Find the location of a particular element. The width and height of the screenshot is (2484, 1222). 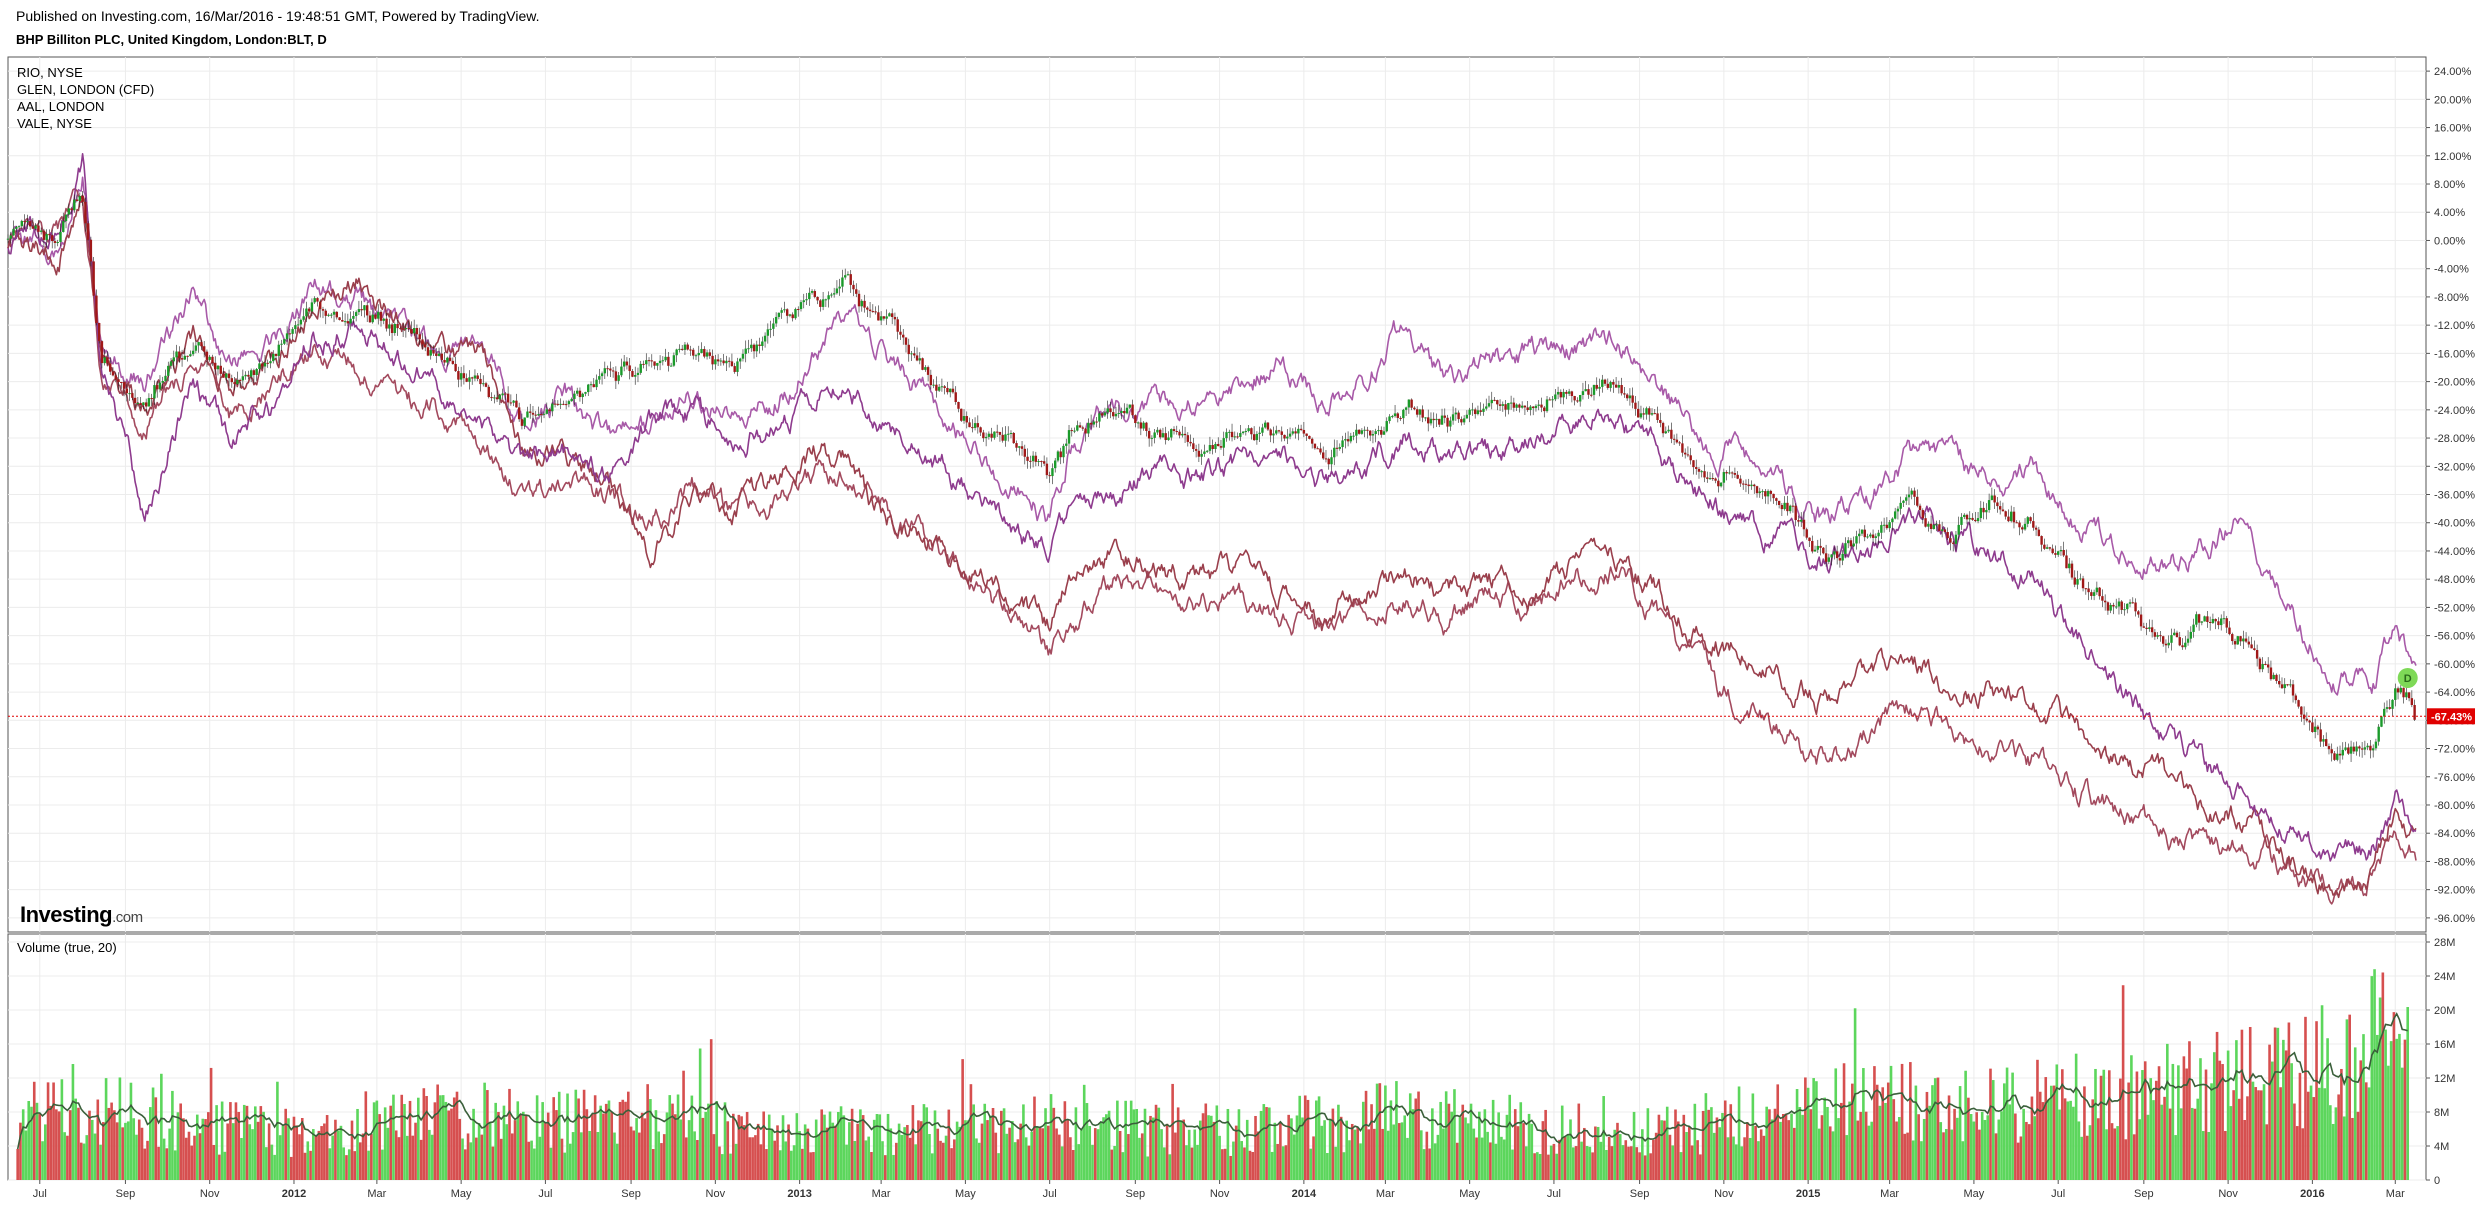

legend-item-aal: AAL, LONDON is located at coordinates (61, 106).